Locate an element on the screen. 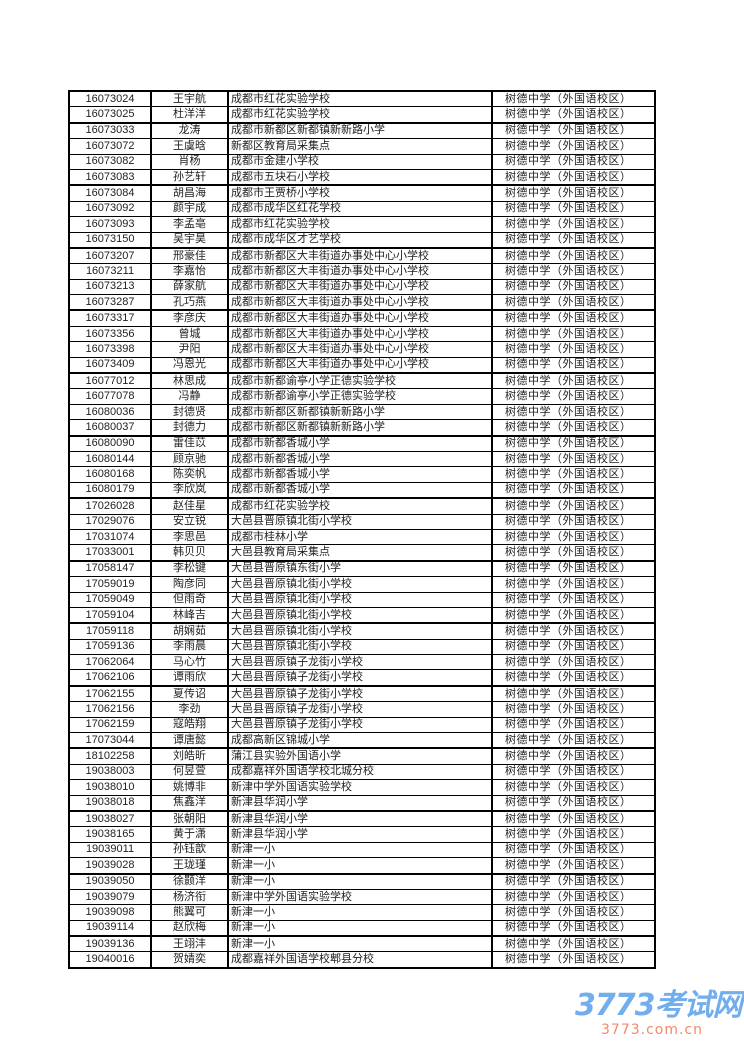 This screenshot has height=1052, width=744. table-row: 16073084 胡昌海 成都市王贾桥小学校 树德中学（外国语校区） is located at coordinates (362, 193).